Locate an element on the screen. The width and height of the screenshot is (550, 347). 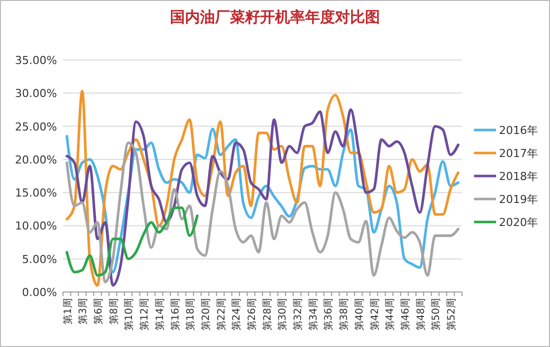
y-tick-label: 20.00% is located at coordinates (36, 159).